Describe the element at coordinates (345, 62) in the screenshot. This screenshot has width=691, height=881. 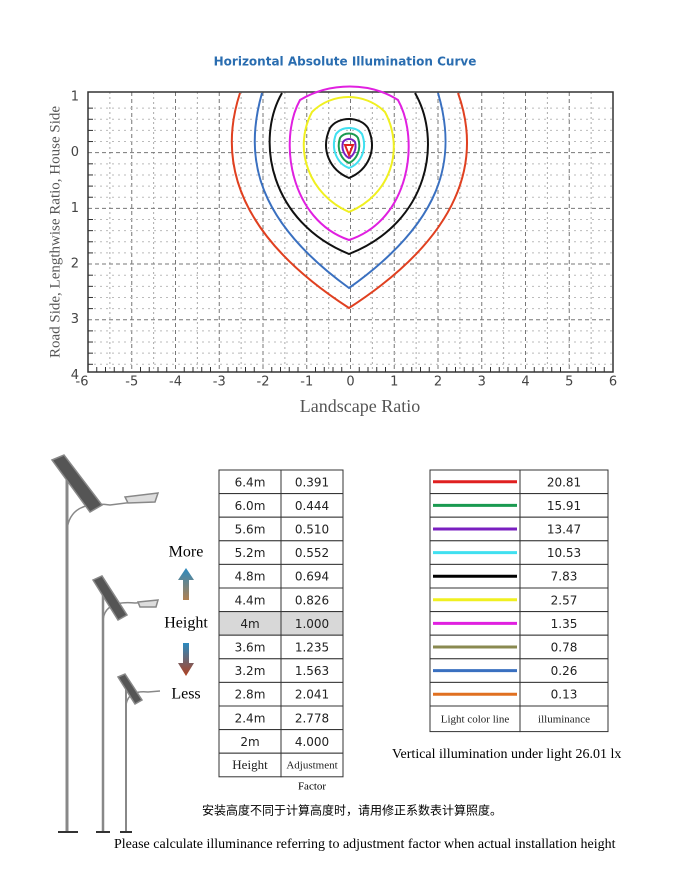
I see `chart-title: Horizontal Absolute Illumination Curve` at that location.